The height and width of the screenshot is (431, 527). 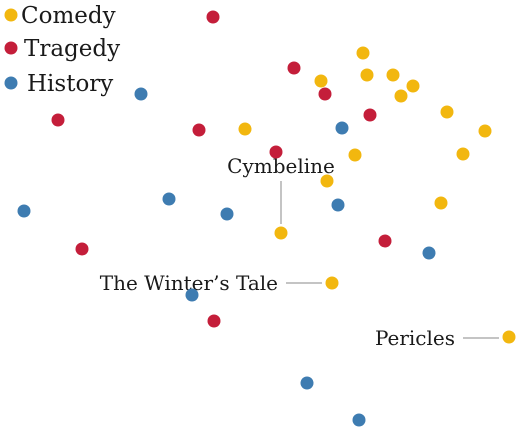 I want to click on legend-marker-comedy, so click(x=11, y=15).